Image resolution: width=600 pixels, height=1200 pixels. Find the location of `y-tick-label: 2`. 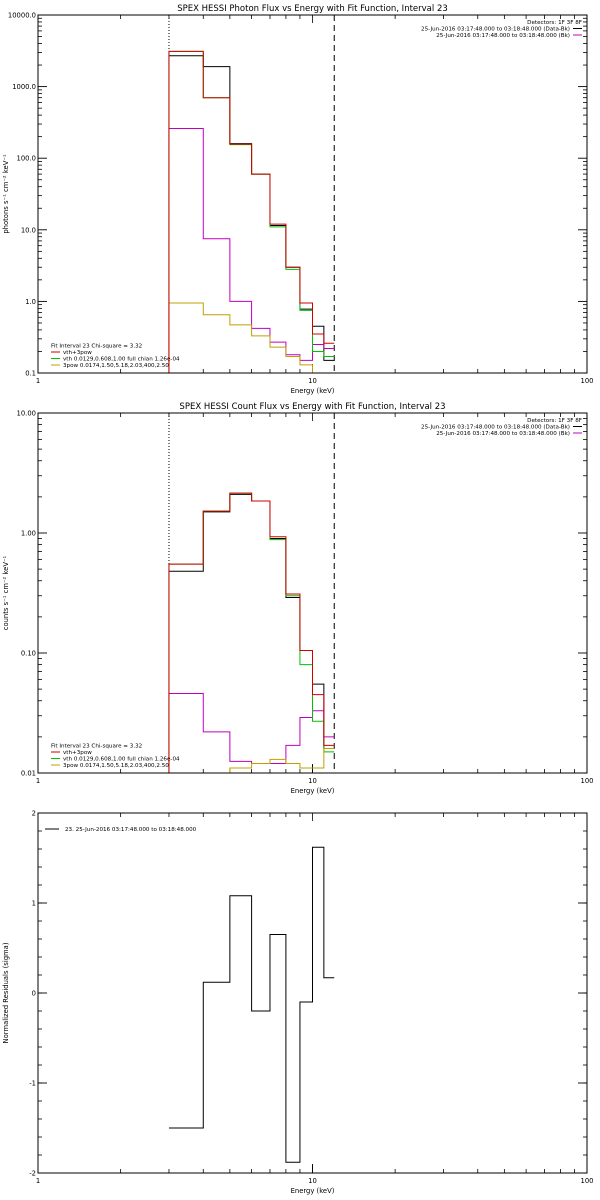

y-tick-label: 2 is located at coordinates (34, 814).